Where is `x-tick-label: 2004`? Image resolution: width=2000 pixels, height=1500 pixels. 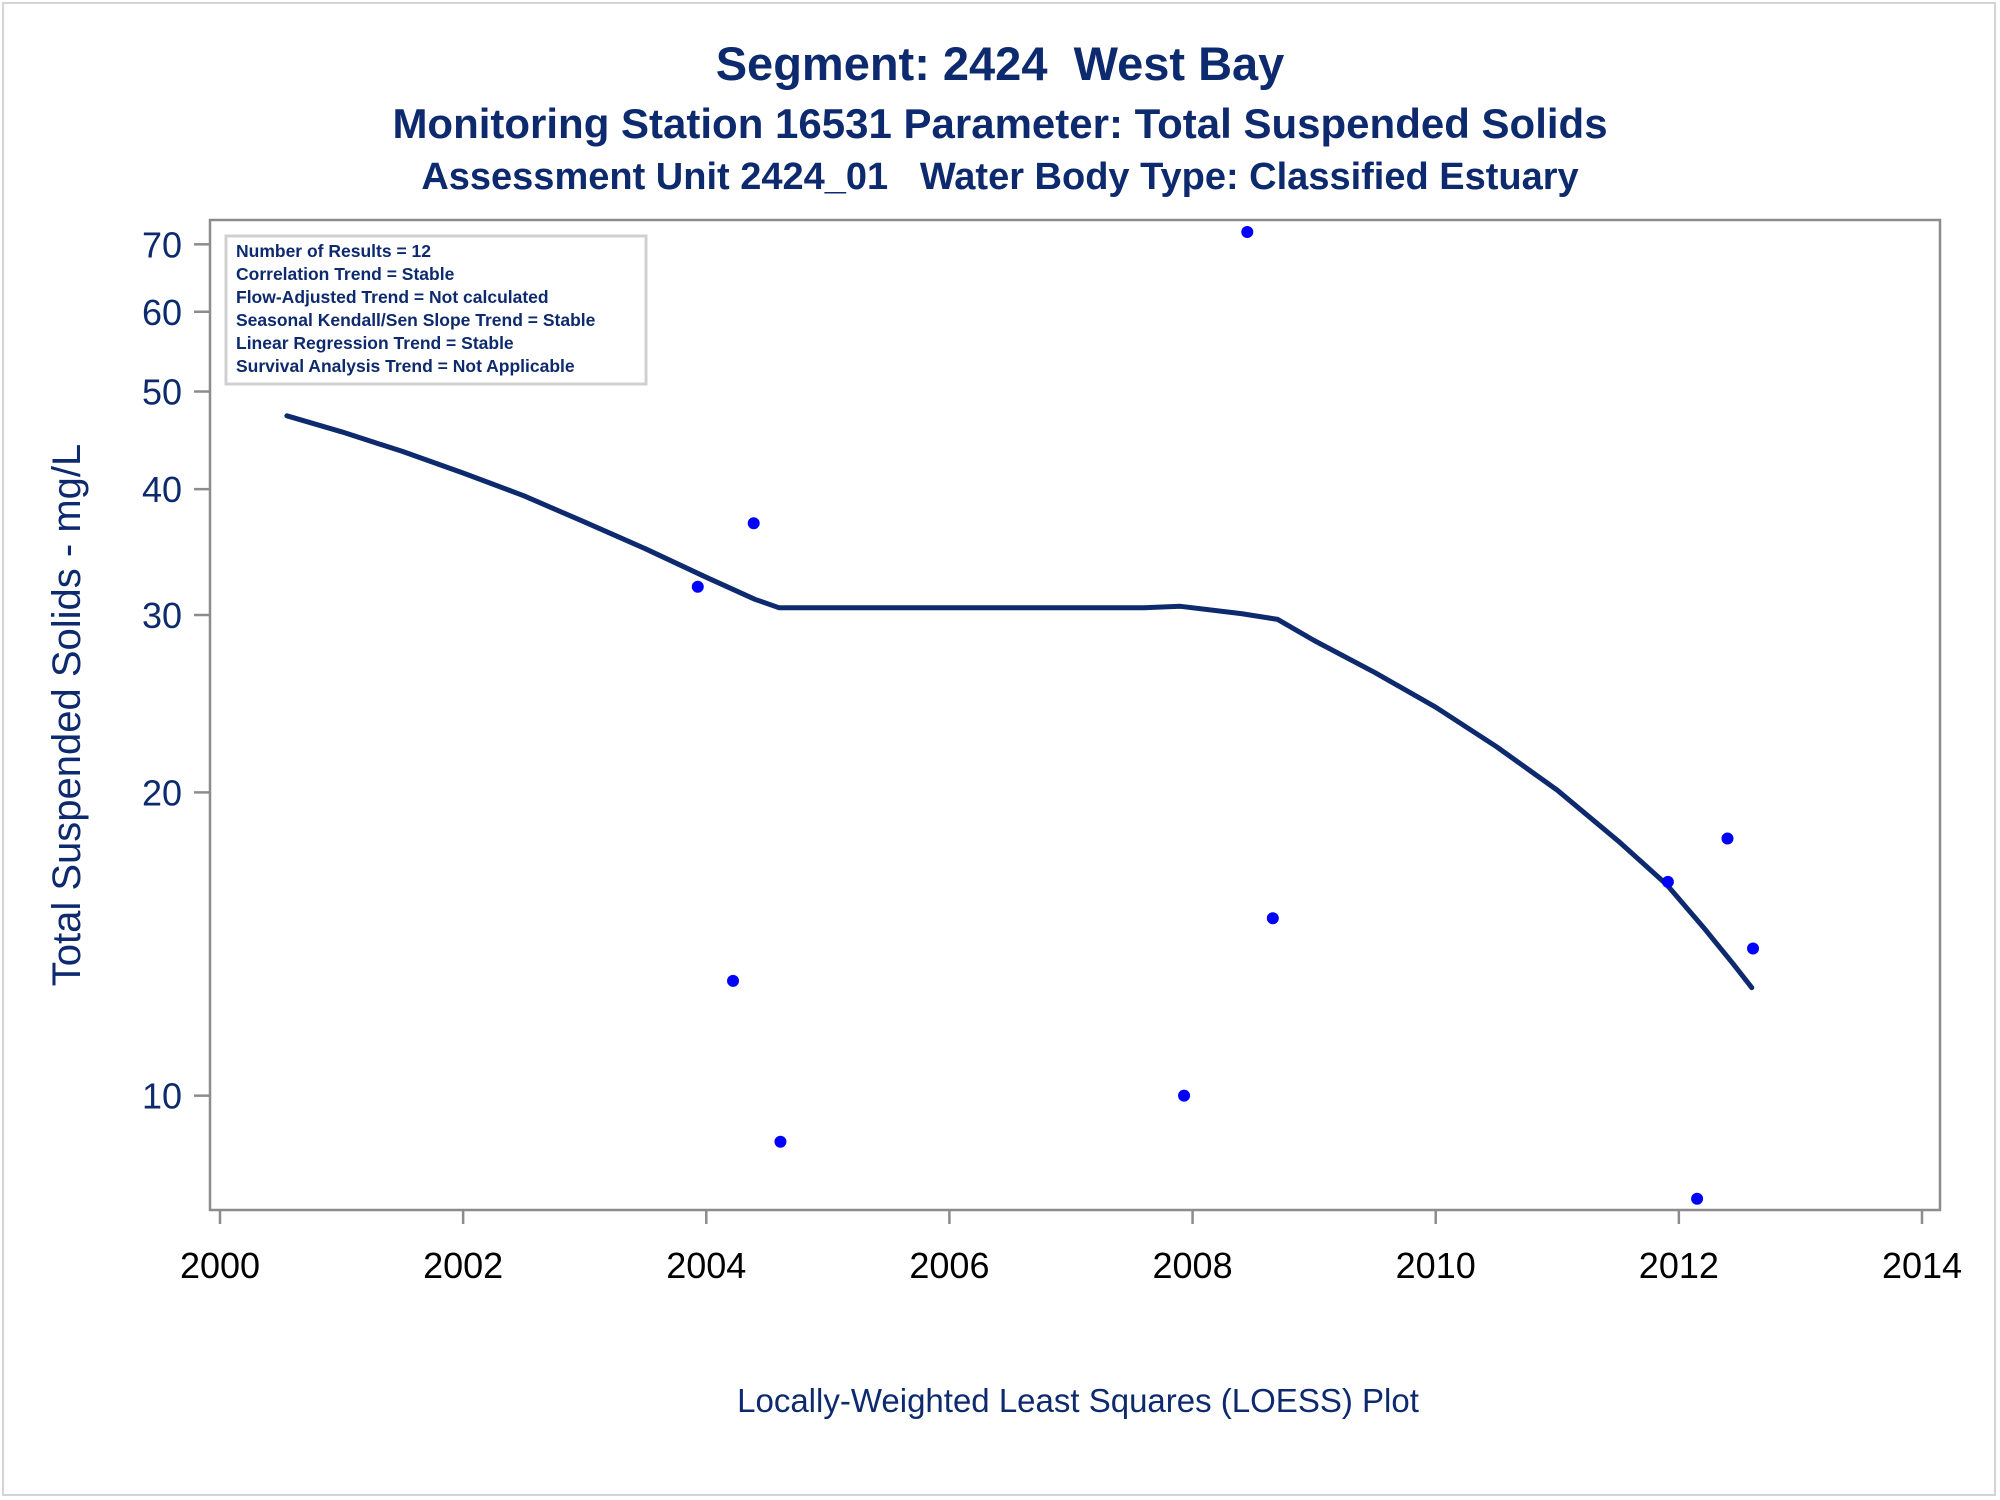 x-tick-label: 2004 is located at coordinates (706, 1265).